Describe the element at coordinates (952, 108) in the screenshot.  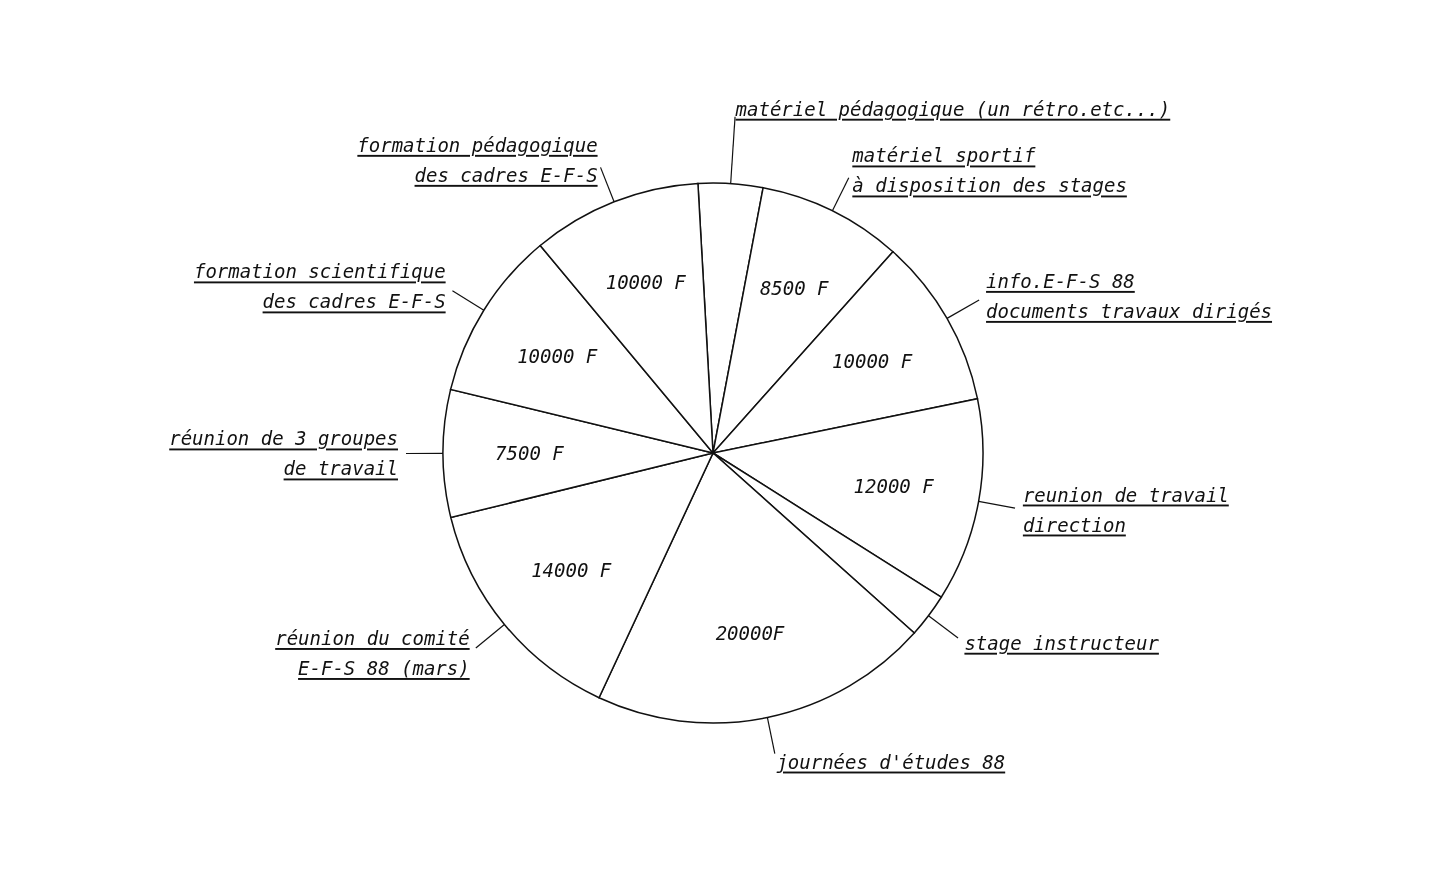
I see `slice-label: matériel pédagogique (un rétro.etc...)` at that location.